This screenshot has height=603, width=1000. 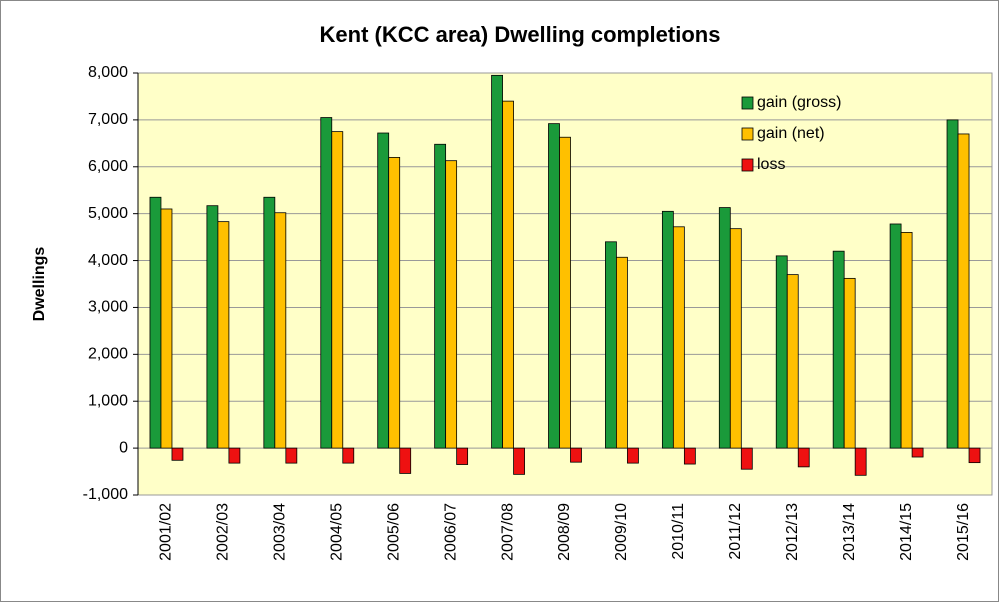 I want to click on x-tick-label: 2001/02, so click(x=166, y=532).